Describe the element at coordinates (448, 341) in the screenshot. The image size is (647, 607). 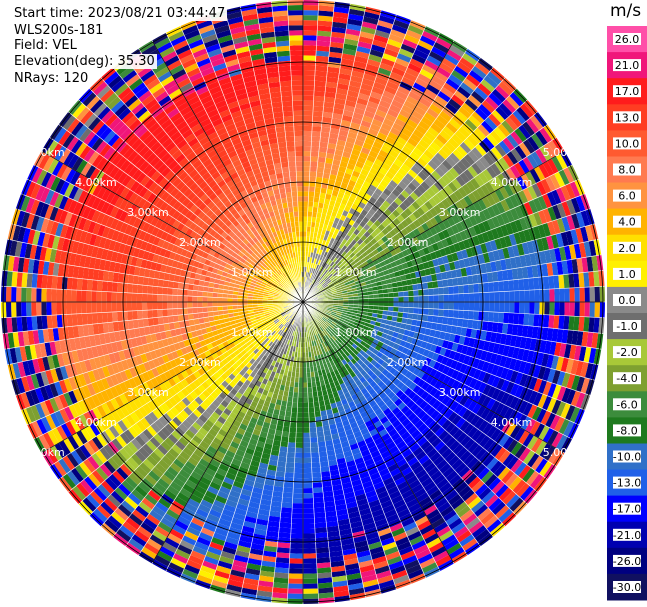
I see `ray-separator` at that location.